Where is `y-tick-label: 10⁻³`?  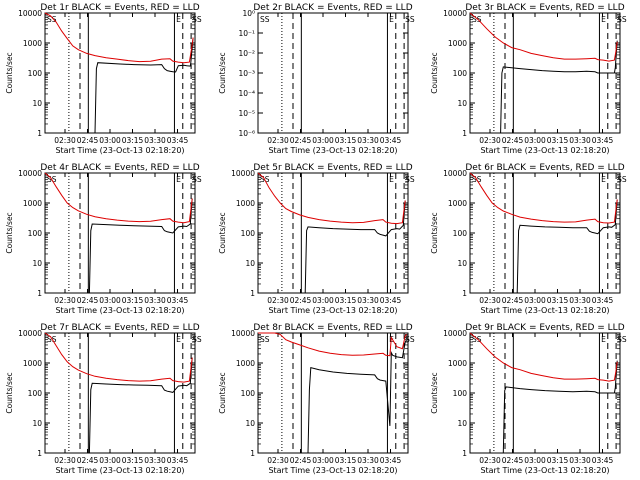 y-tick-label: 10⁻³ is located at coordinates (246, 73).